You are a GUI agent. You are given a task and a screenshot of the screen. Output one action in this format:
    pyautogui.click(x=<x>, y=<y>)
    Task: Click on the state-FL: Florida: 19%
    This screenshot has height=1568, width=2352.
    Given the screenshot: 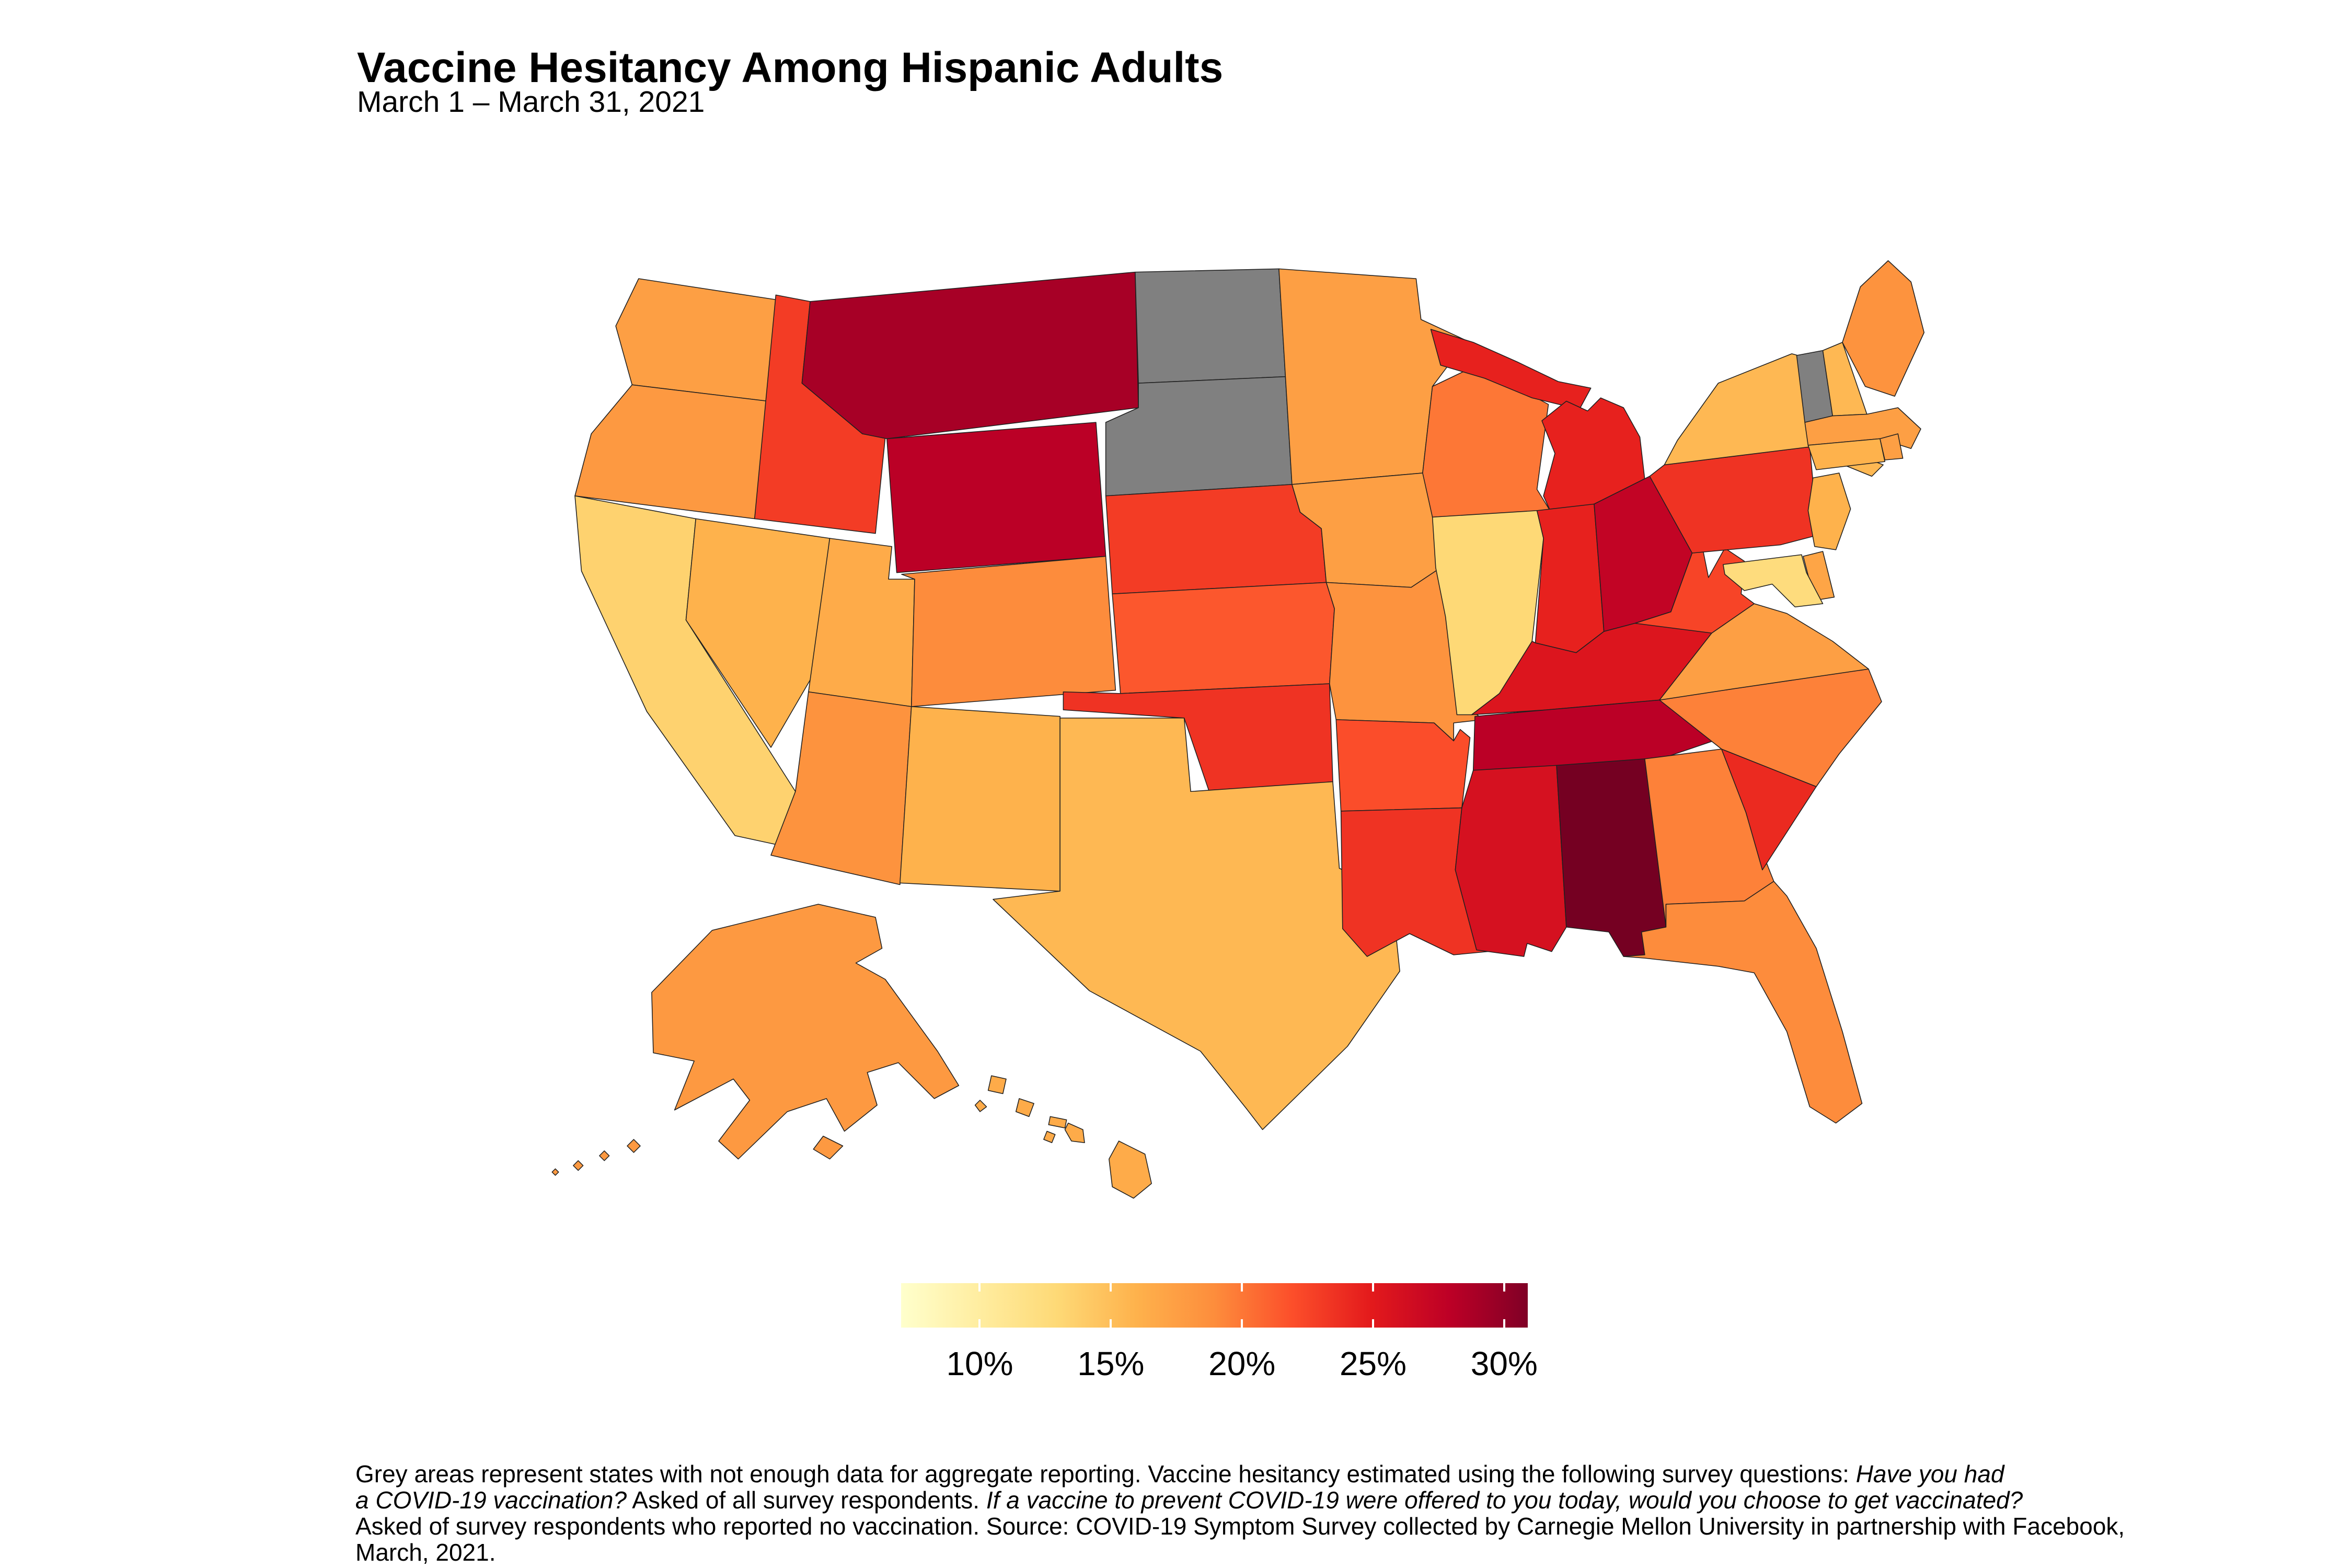 What is the action you would take?
    pyautogui.click(x=1743, y=1002)
    